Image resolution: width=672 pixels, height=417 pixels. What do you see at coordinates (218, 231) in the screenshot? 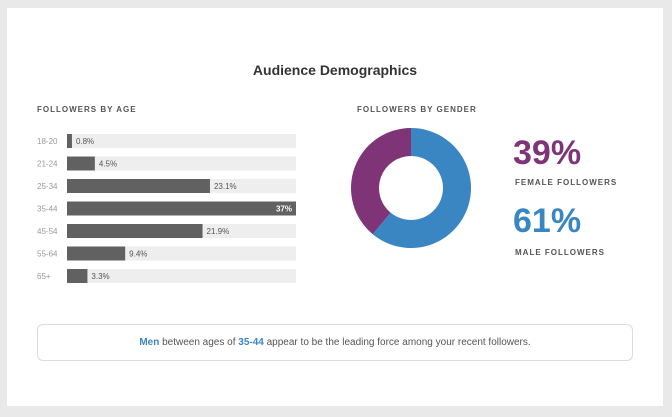
I see `age-value-label: 21.9%` at bounding box center [218, 231].